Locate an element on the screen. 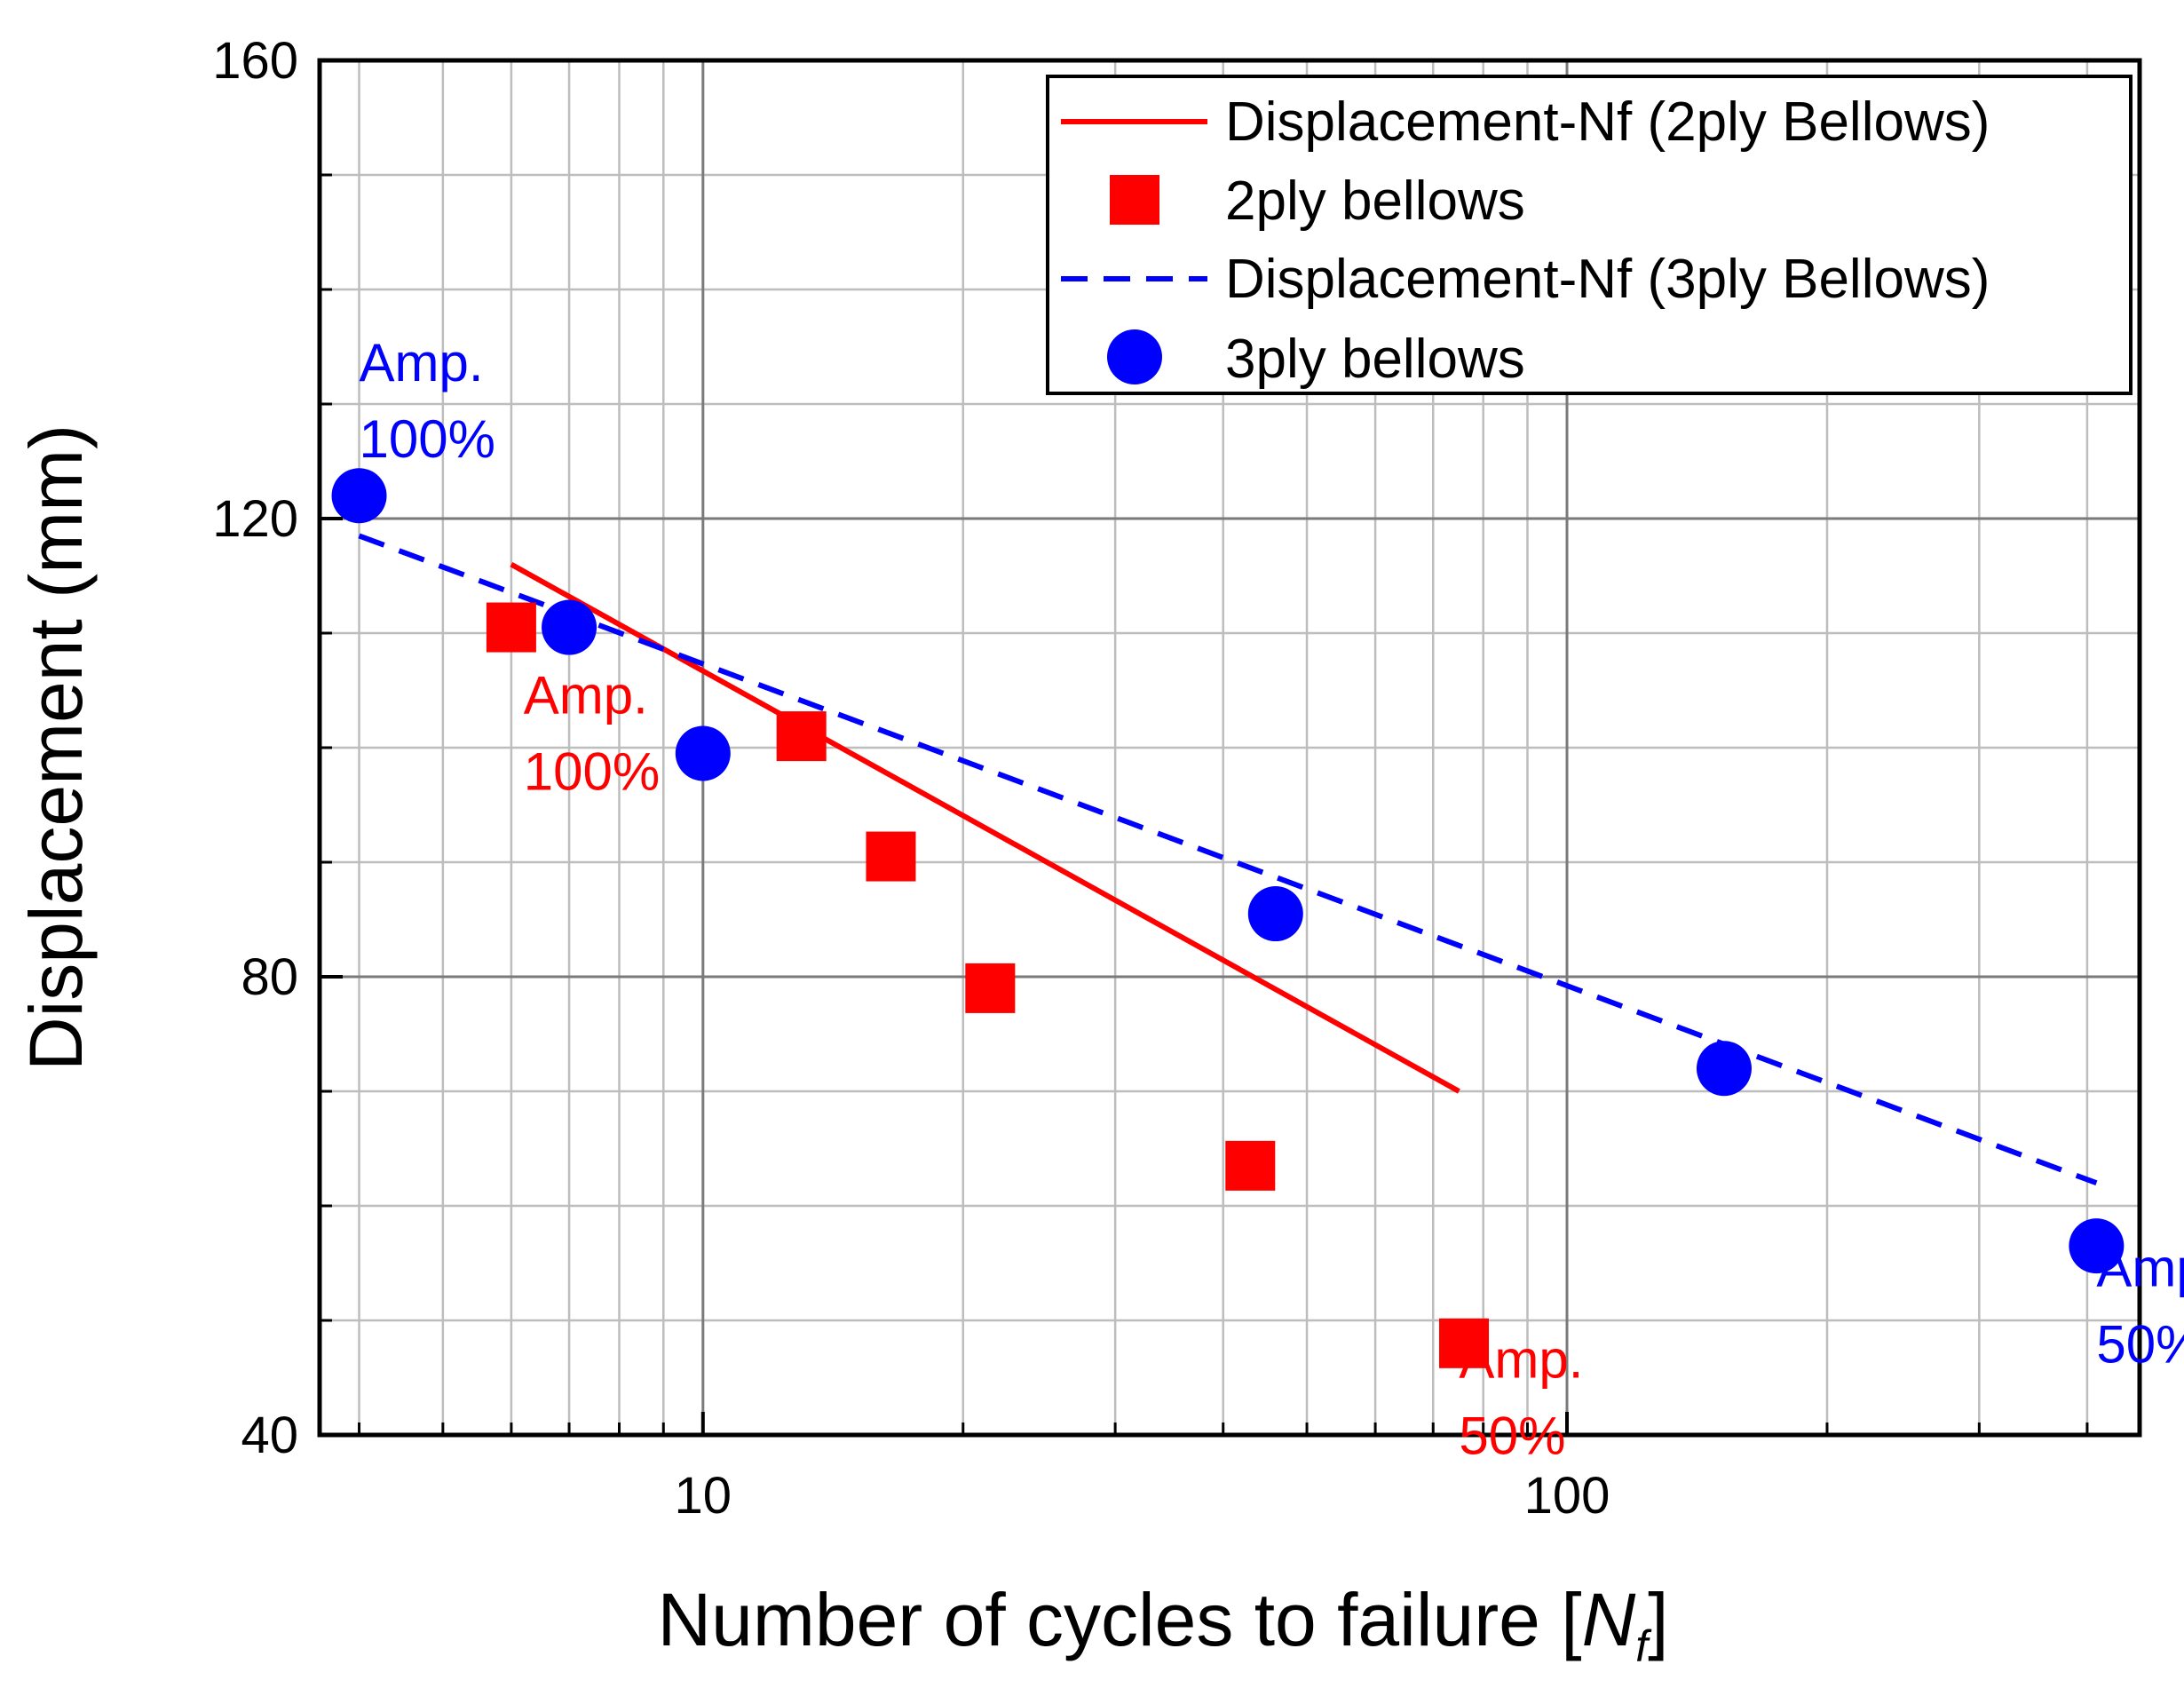 This screenshot has width=2184, height=1696. x-tick-label: 100 is located at coordinates (1567, 1496).